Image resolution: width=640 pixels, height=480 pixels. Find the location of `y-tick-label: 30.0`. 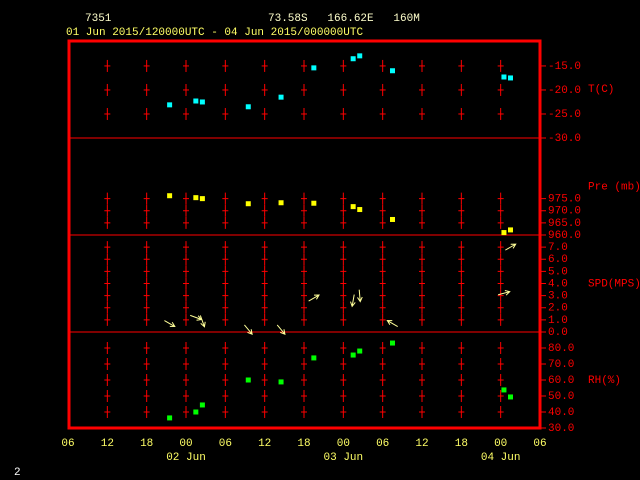

y-tick-label: 30.0 is located at coordinates (561, 429).